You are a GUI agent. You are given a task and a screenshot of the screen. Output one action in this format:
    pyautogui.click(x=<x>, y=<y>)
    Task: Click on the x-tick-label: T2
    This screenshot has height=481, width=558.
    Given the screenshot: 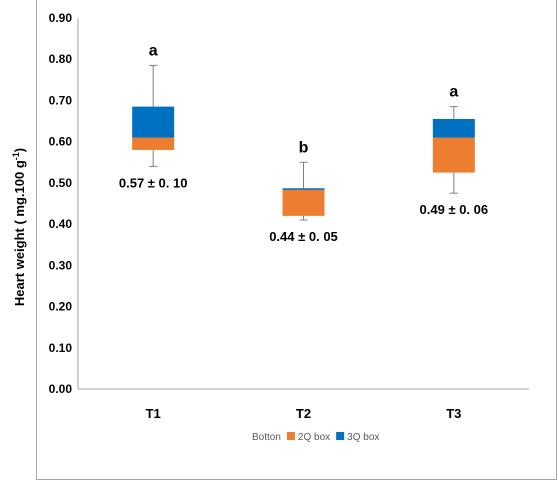 What is the action you would take?
    pyautogui.click(x=303, y=413)
    